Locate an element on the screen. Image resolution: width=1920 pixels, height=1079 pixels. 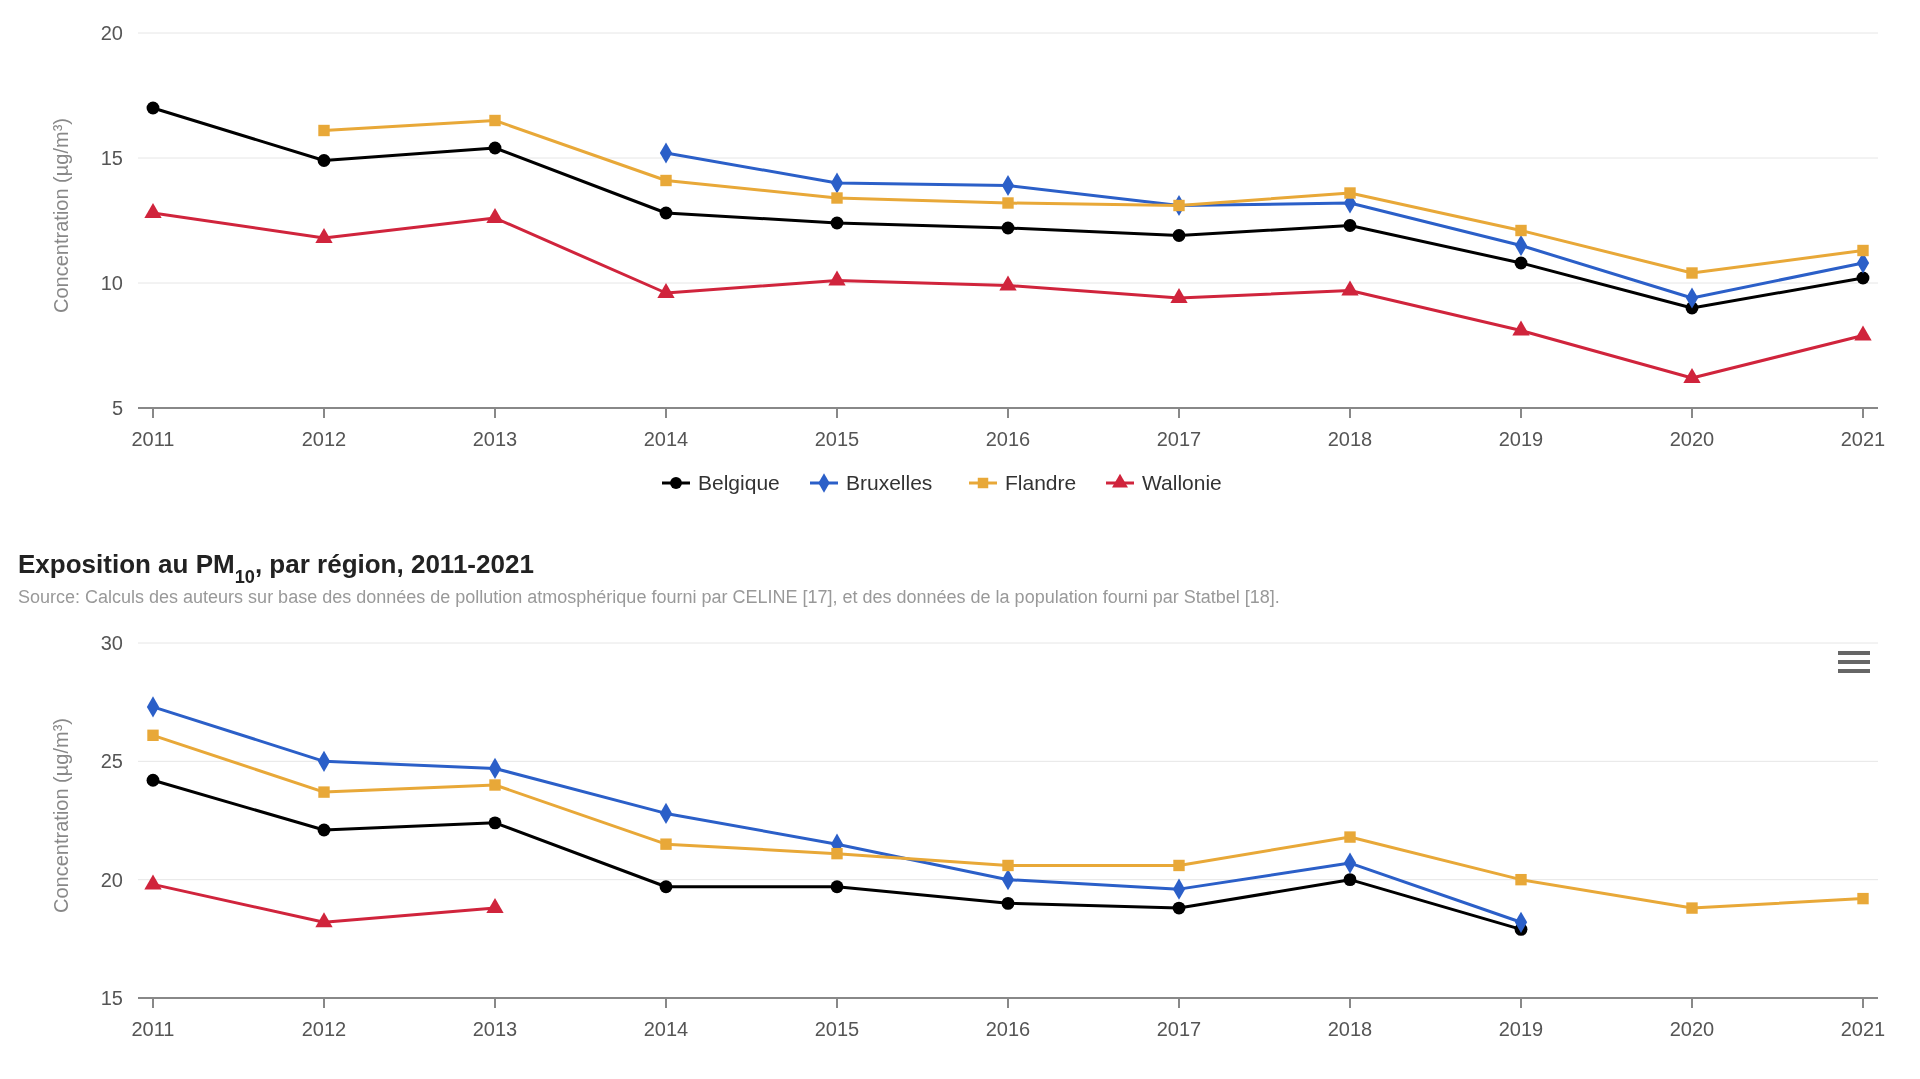
legend-label: Flandre is located at coordinates (1041, 483).